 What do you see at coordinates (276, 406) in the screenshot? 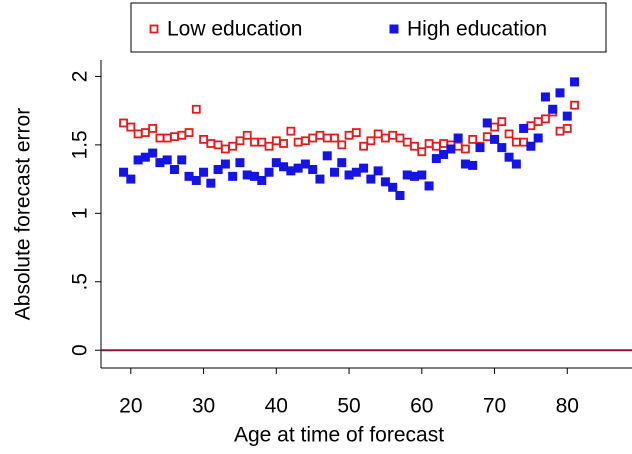
I see `x-tick-label: 40` at bounding box center [276, 406].